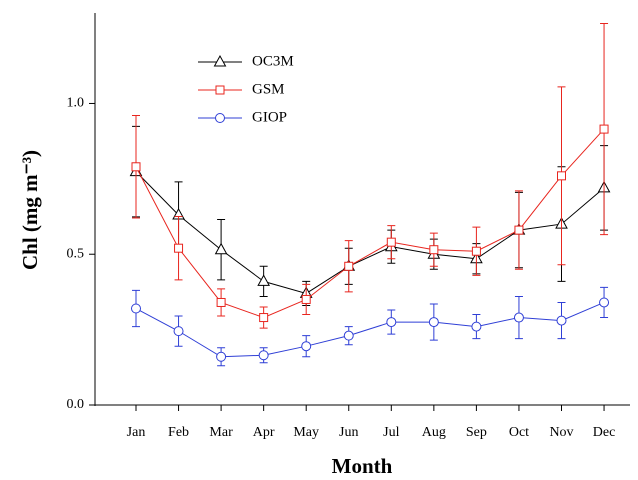  I want to click on x-tick-label: Mar, so click(221, 432).